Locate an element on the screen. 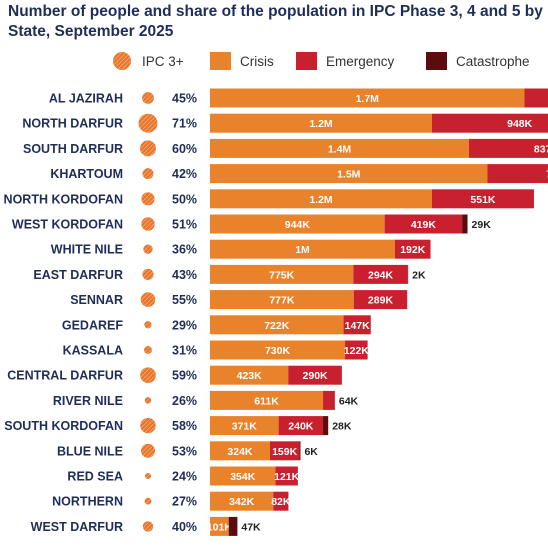  chart-row: NORTH KORDOFAN 50% 1.2M 551K is located at coordinates (269, 199).